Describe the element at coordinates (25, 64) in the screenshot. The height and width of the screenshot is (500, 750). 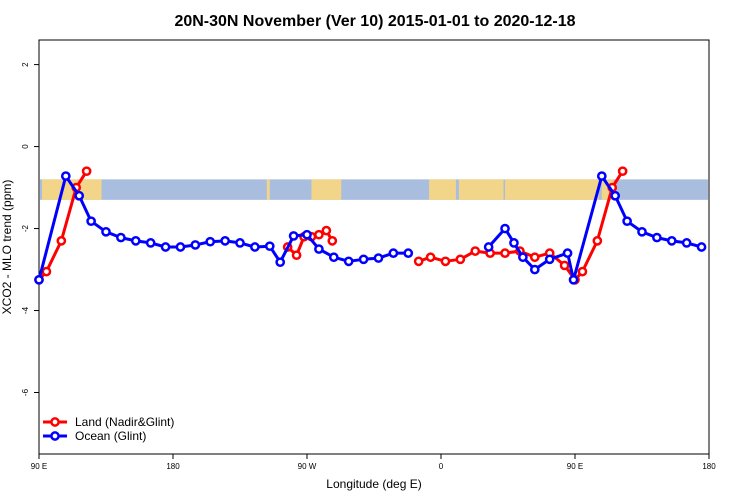
I see `y-tick-label: 2` at that location.